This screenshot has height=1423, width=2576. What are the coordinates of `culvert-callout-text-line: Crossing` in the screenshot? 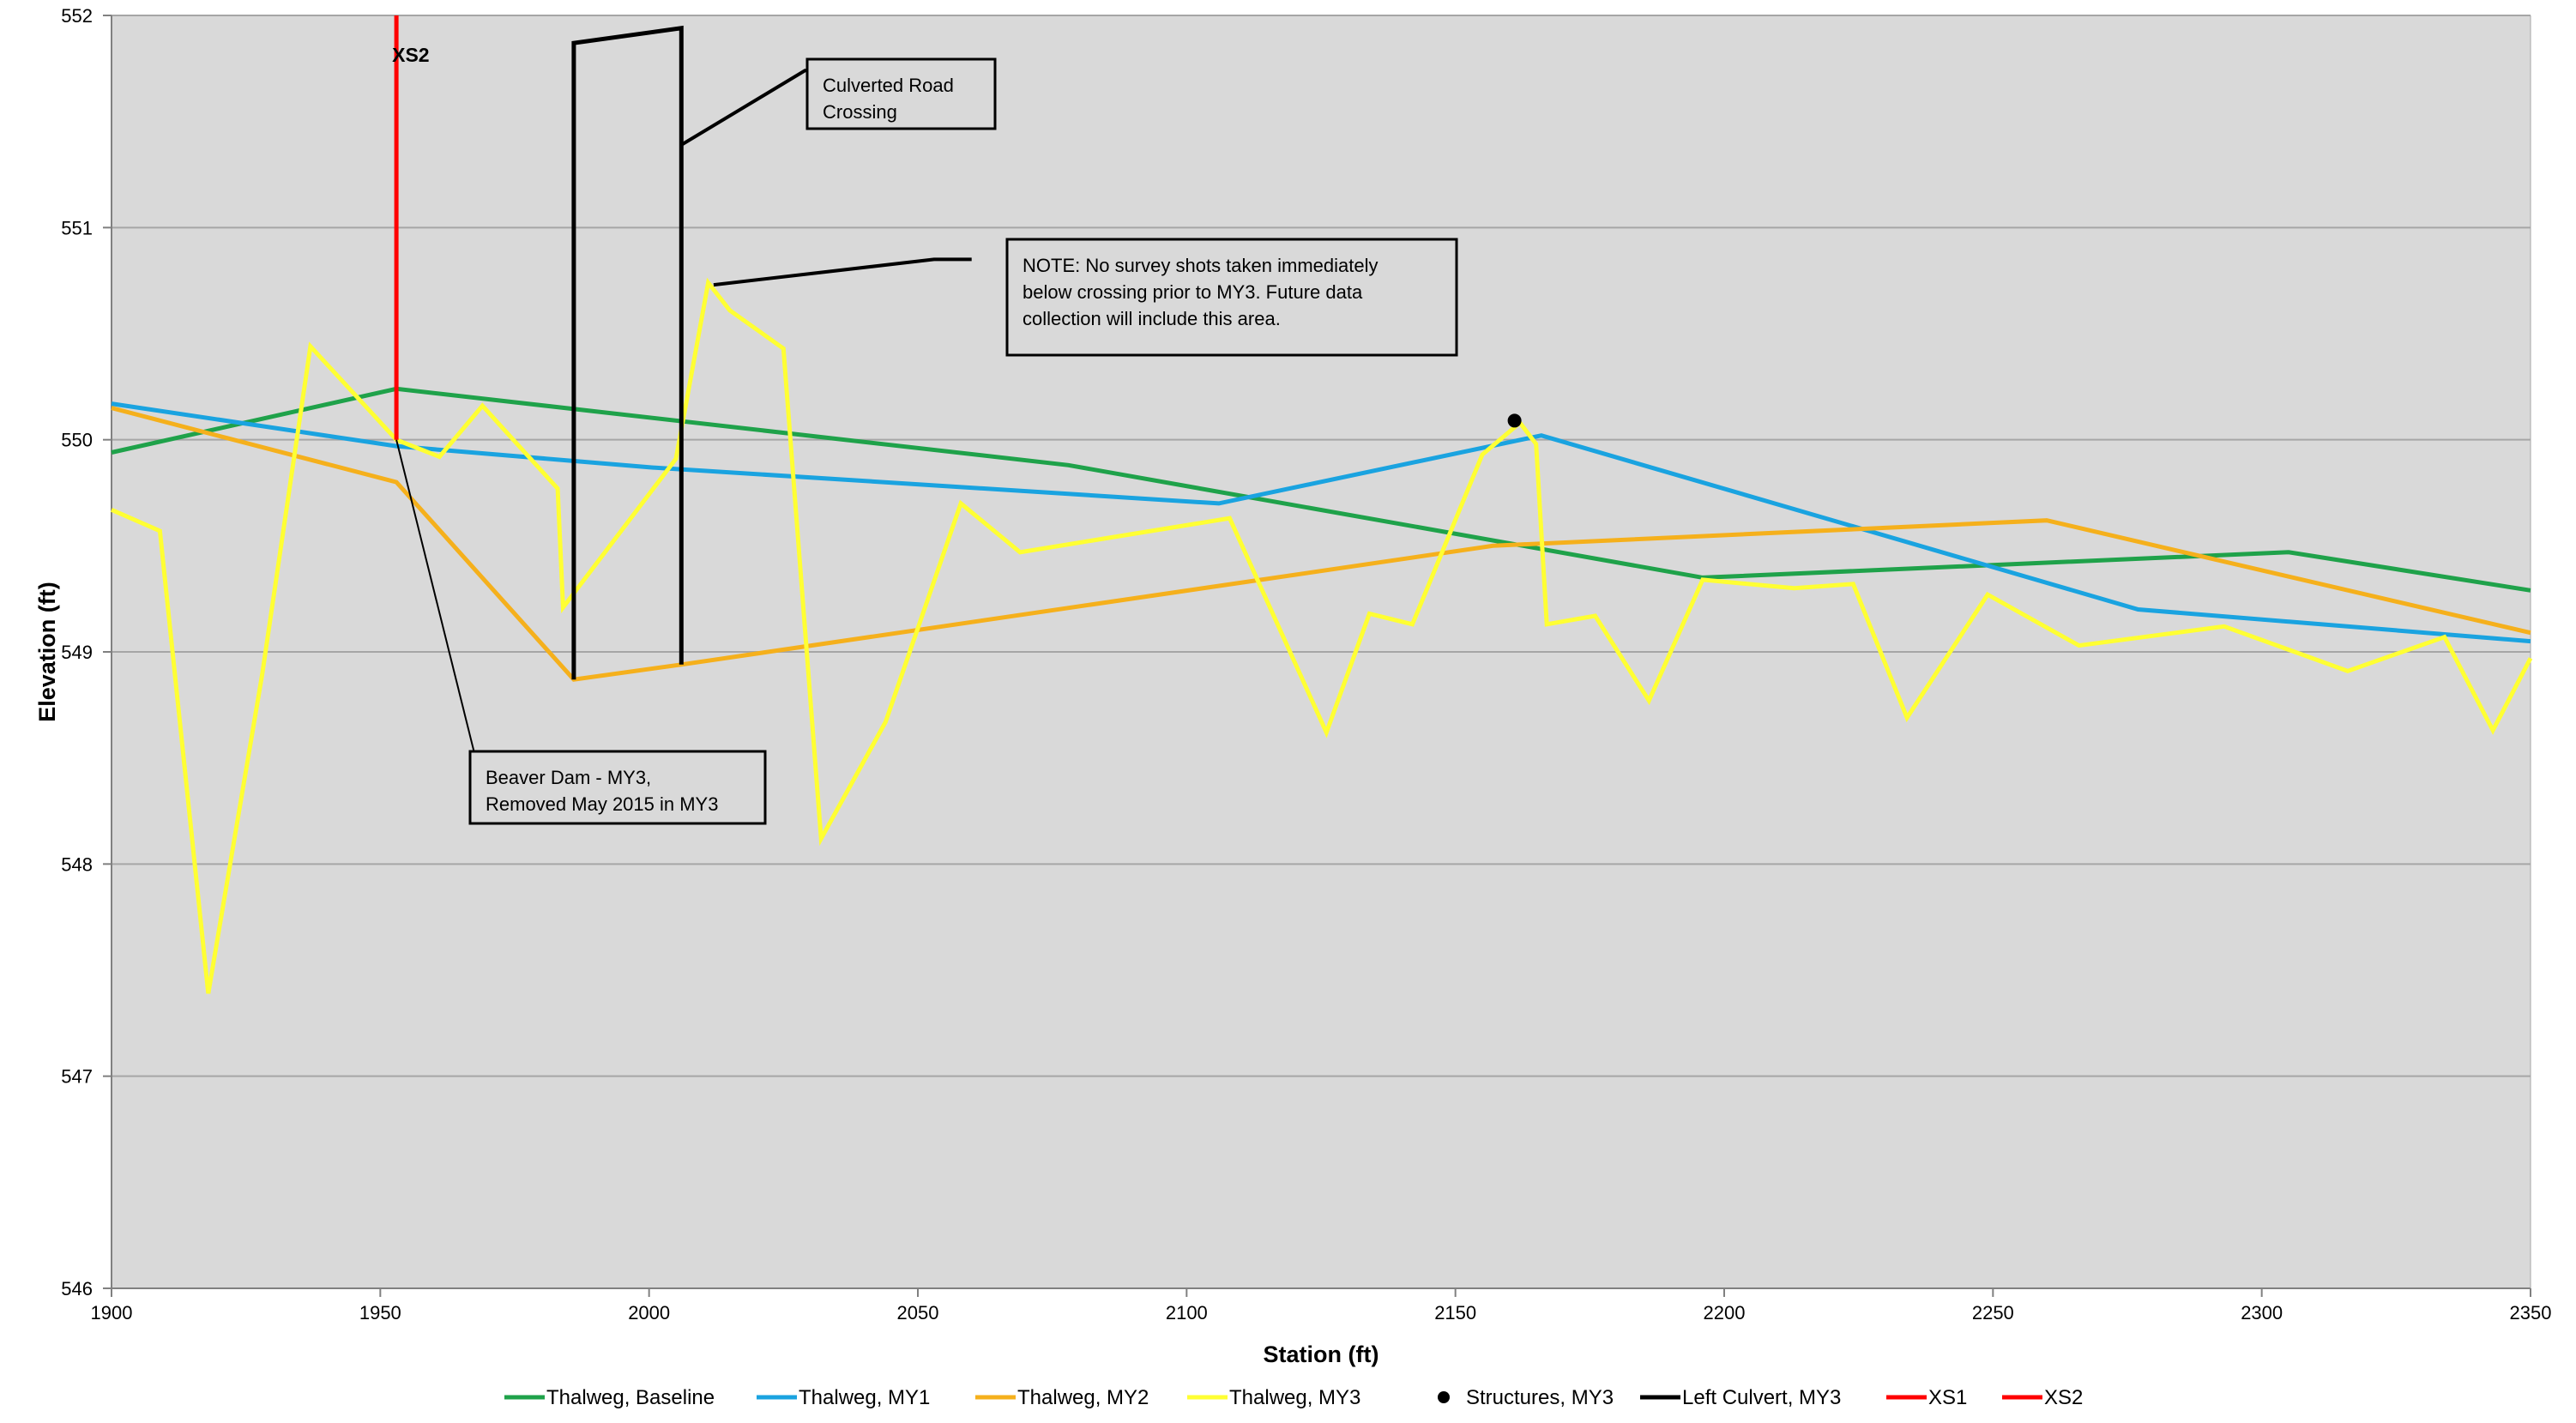 It's located at (860, 112).